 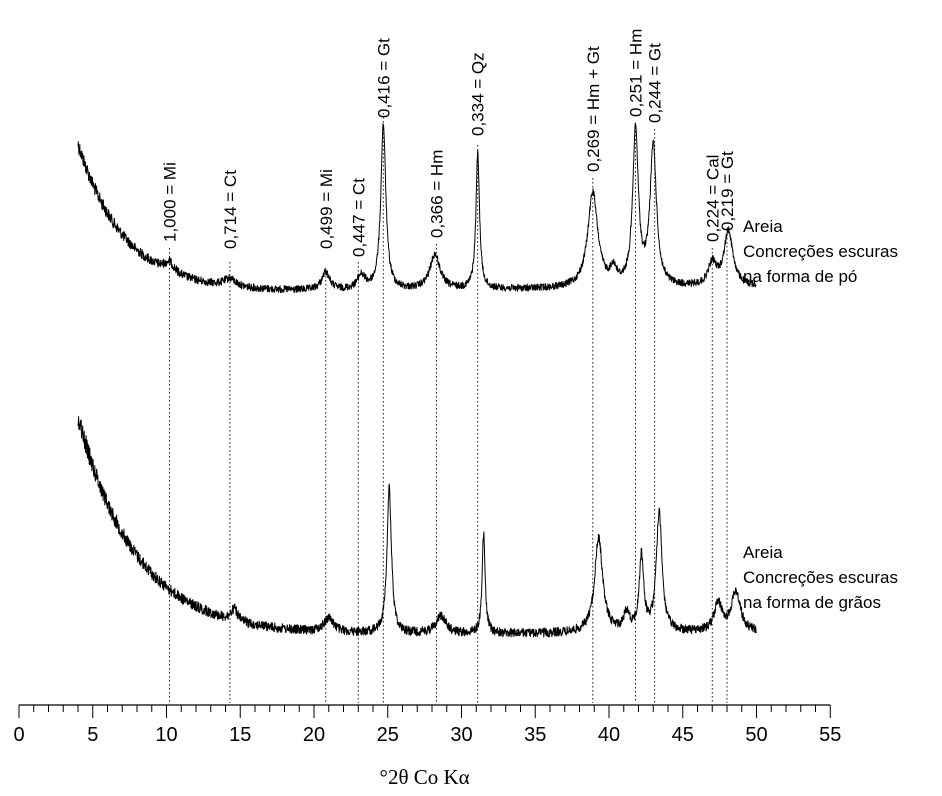 I want to click on x-tick-label: 55, so click(x=830, y=735).